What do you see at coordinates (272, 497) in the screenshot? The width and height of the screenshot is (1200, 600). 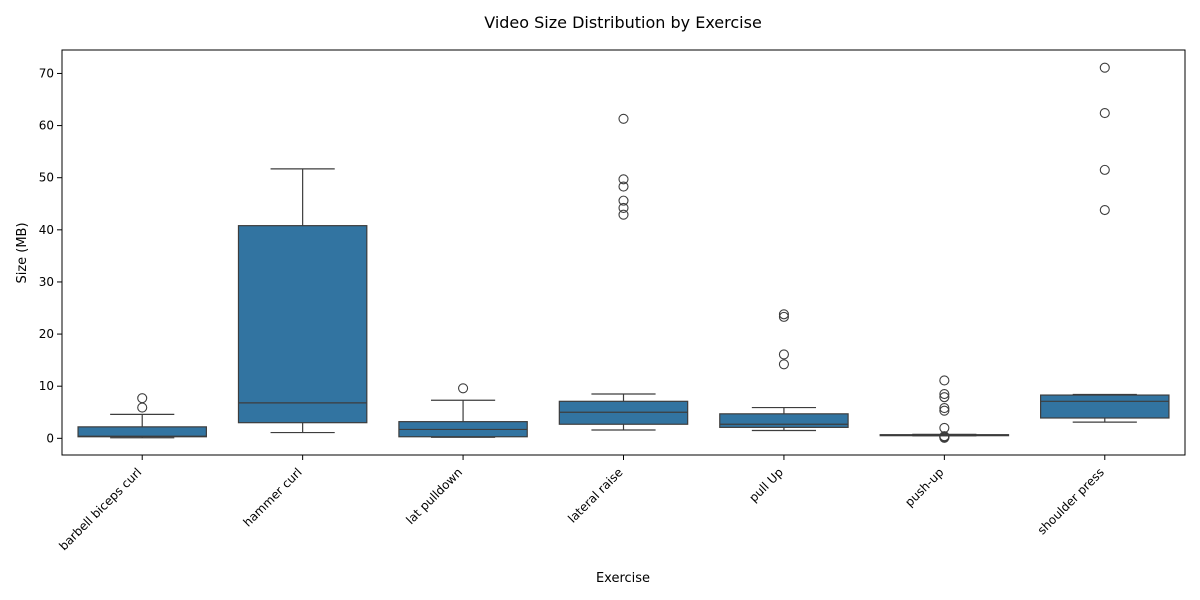 I see `x-tick-label: hammer curl` at bounding box center [272, 497].